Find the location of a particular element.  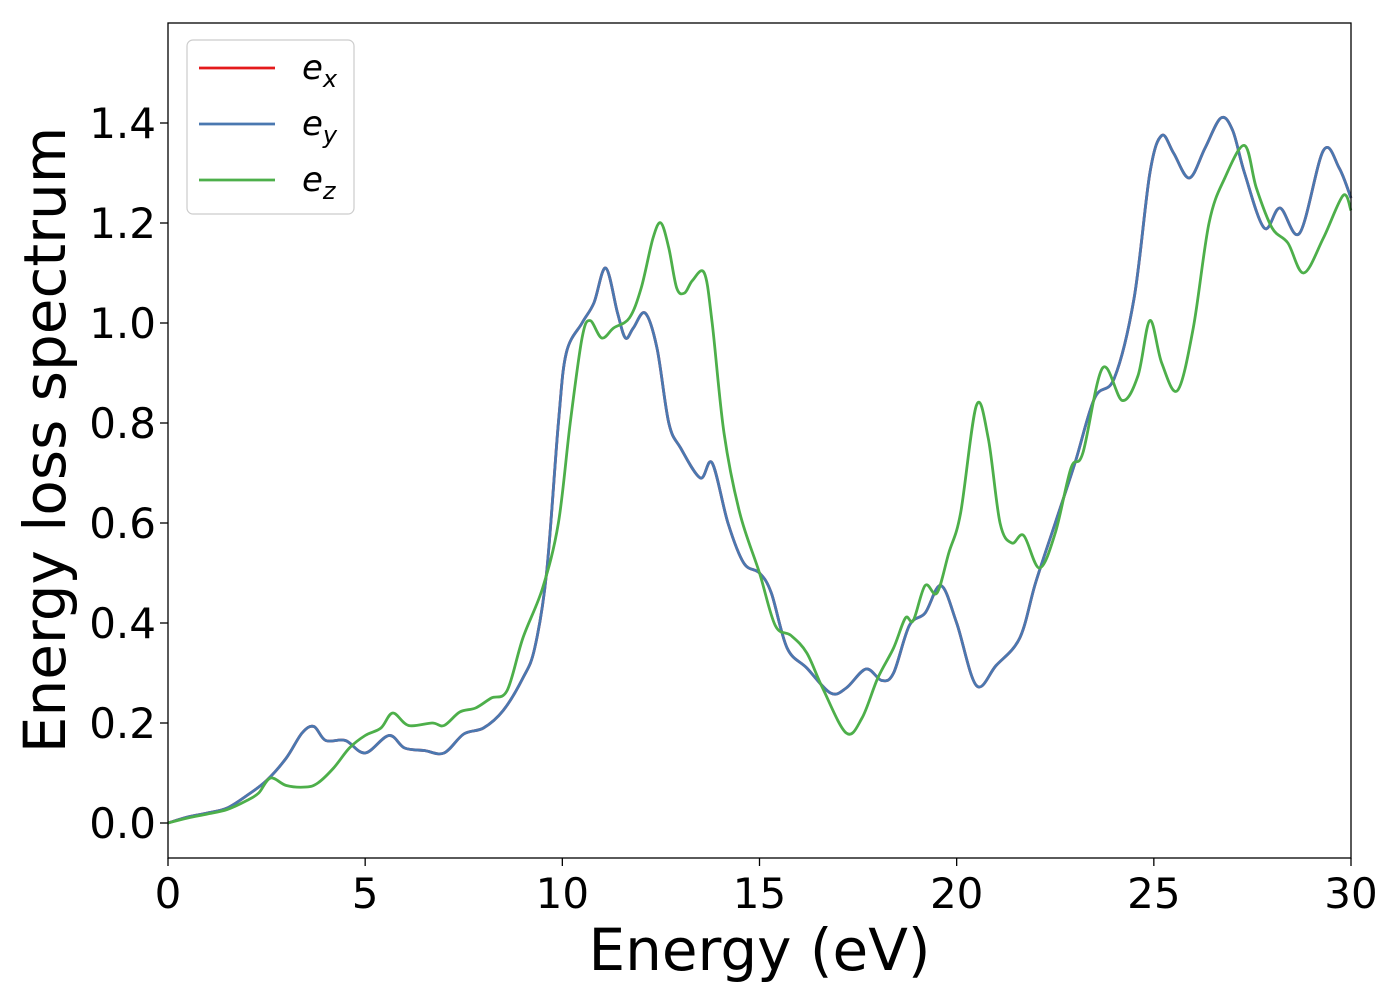

y-tick-label: 0.6 is located at coordinates (122, 523).